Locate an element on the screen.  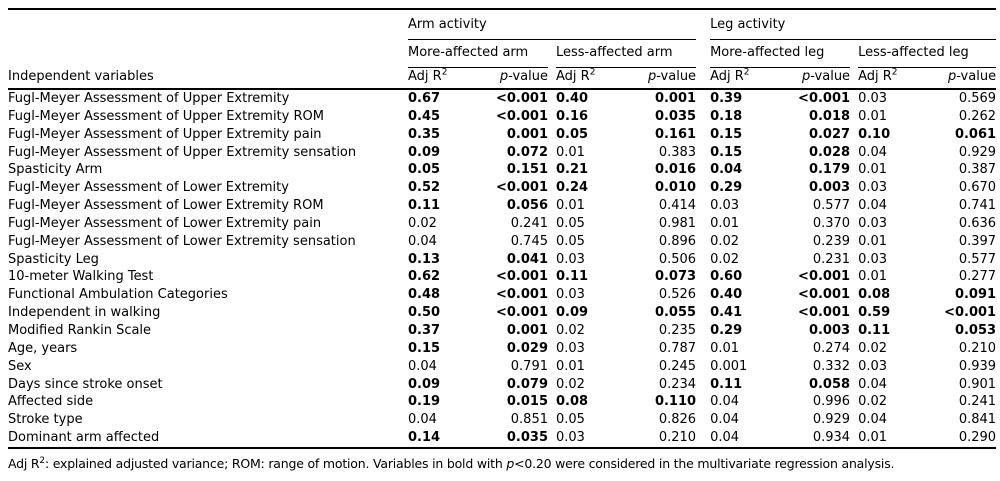
subgroup-less-affected-leg: Less-affected leg is located at coordinates (927, 53).